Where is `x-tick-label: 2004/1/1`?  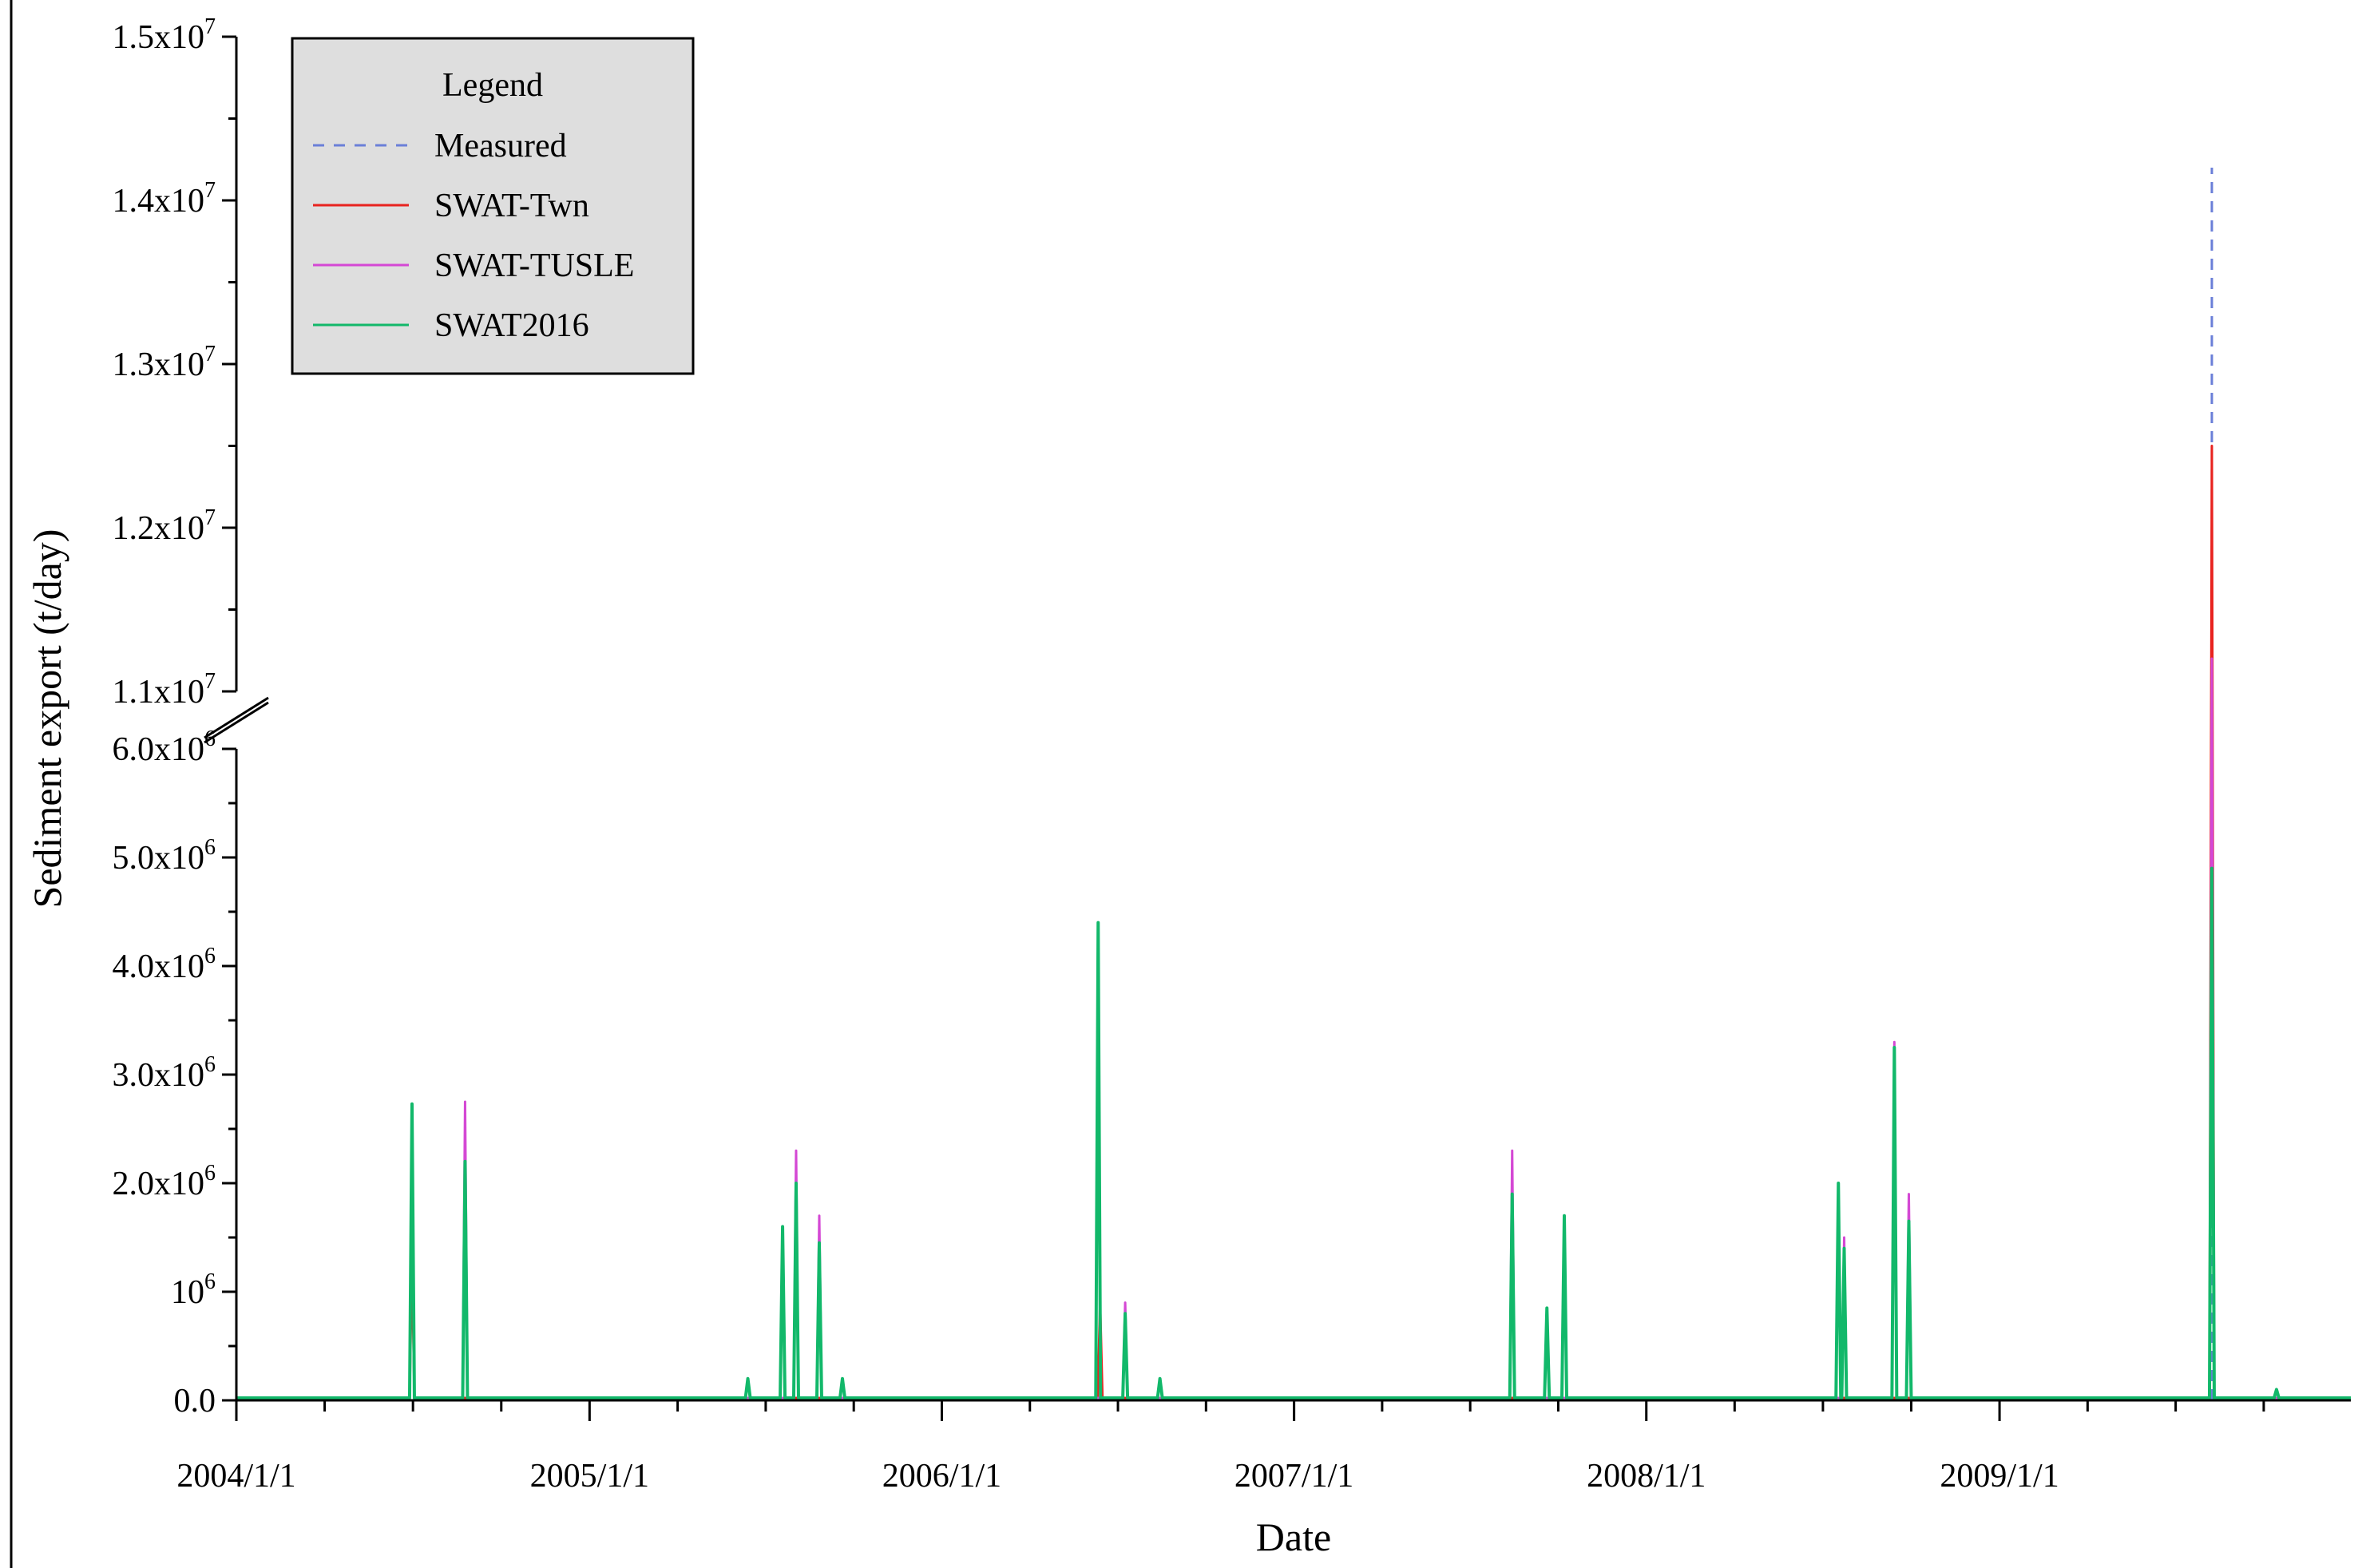
x-tick-label: 2004/1/1 is located at coordinates (236, 1477).